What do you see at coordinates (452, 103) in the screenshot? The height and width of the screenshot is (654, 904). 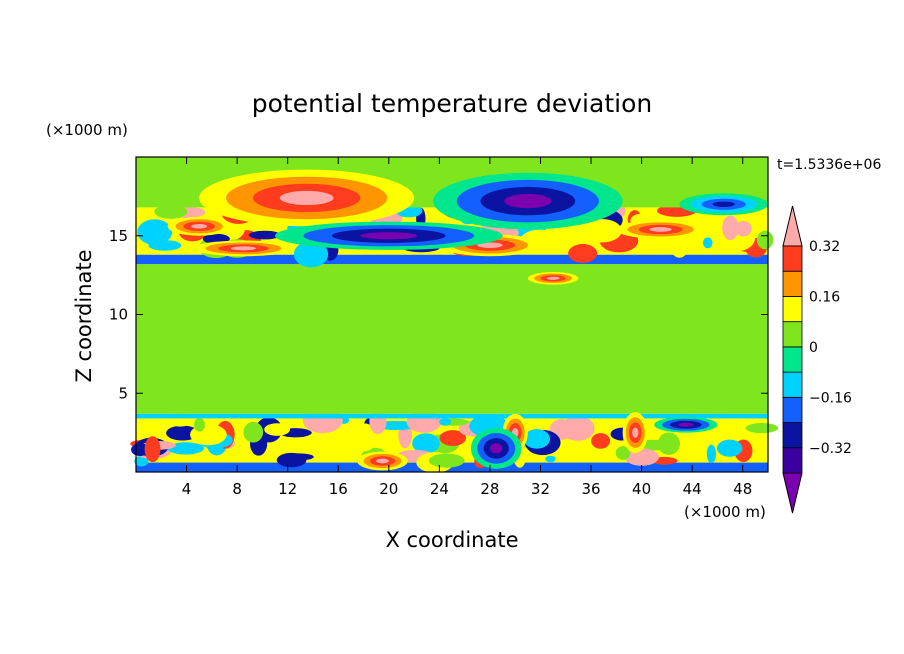 I see `chart-title: potential temperature deviation` at bounding box center [452, 103].